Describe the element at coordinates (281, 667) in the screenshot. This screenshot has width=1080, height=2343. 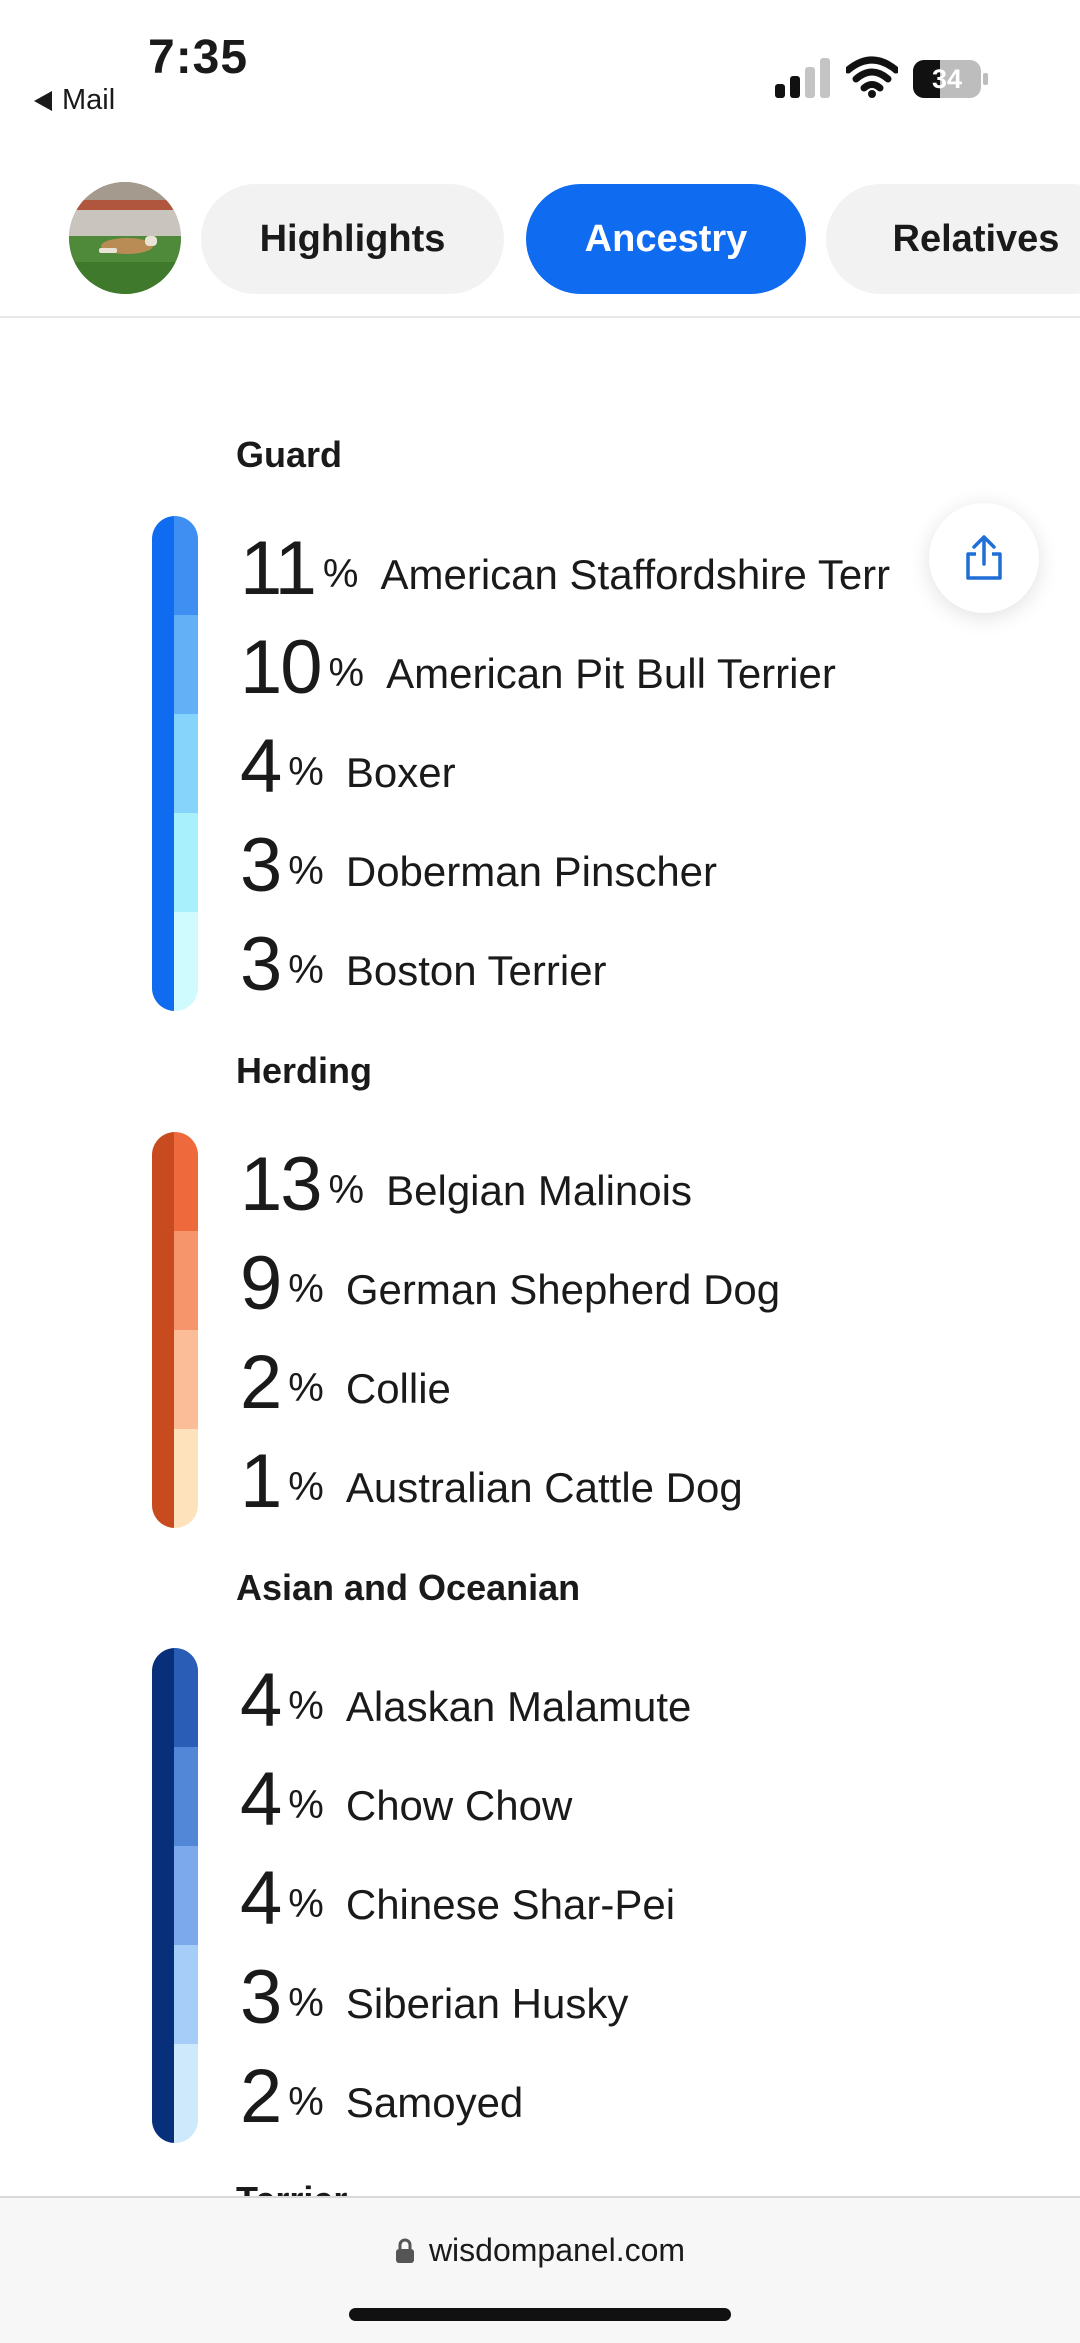
I see `breed-percent: 10` at that location.